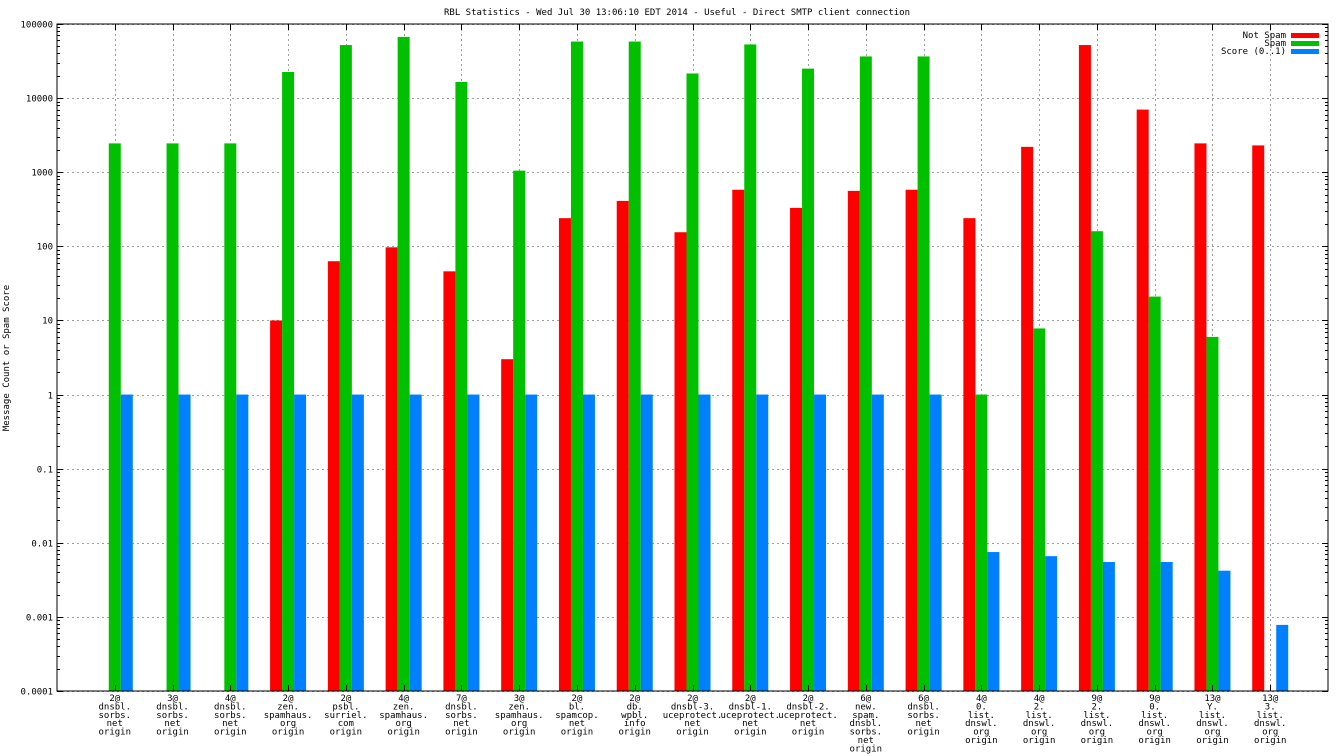  I want to click on y-tick-label: 0.0001, so click(36, 693).